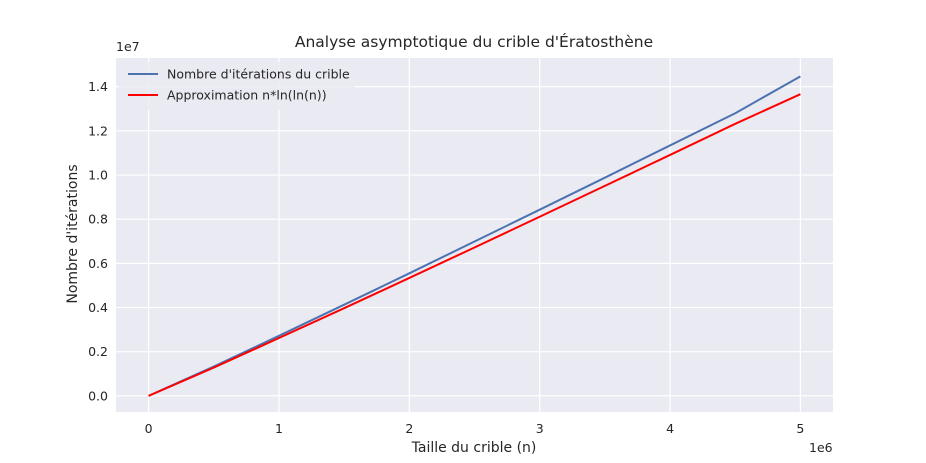 This screenshot has width=926, height=463. I want to click on y-tick-label: 1.4, so click(98, 86).